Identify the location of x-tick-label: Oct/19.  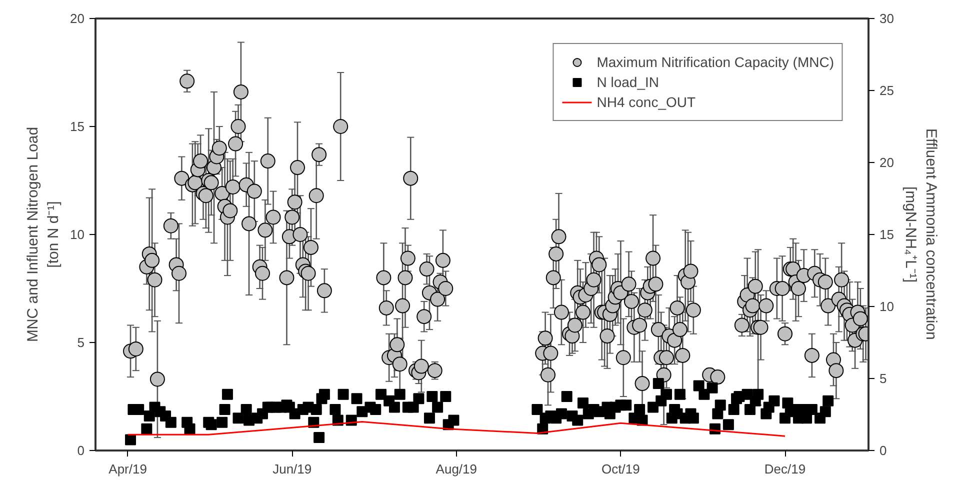
(621, 469).